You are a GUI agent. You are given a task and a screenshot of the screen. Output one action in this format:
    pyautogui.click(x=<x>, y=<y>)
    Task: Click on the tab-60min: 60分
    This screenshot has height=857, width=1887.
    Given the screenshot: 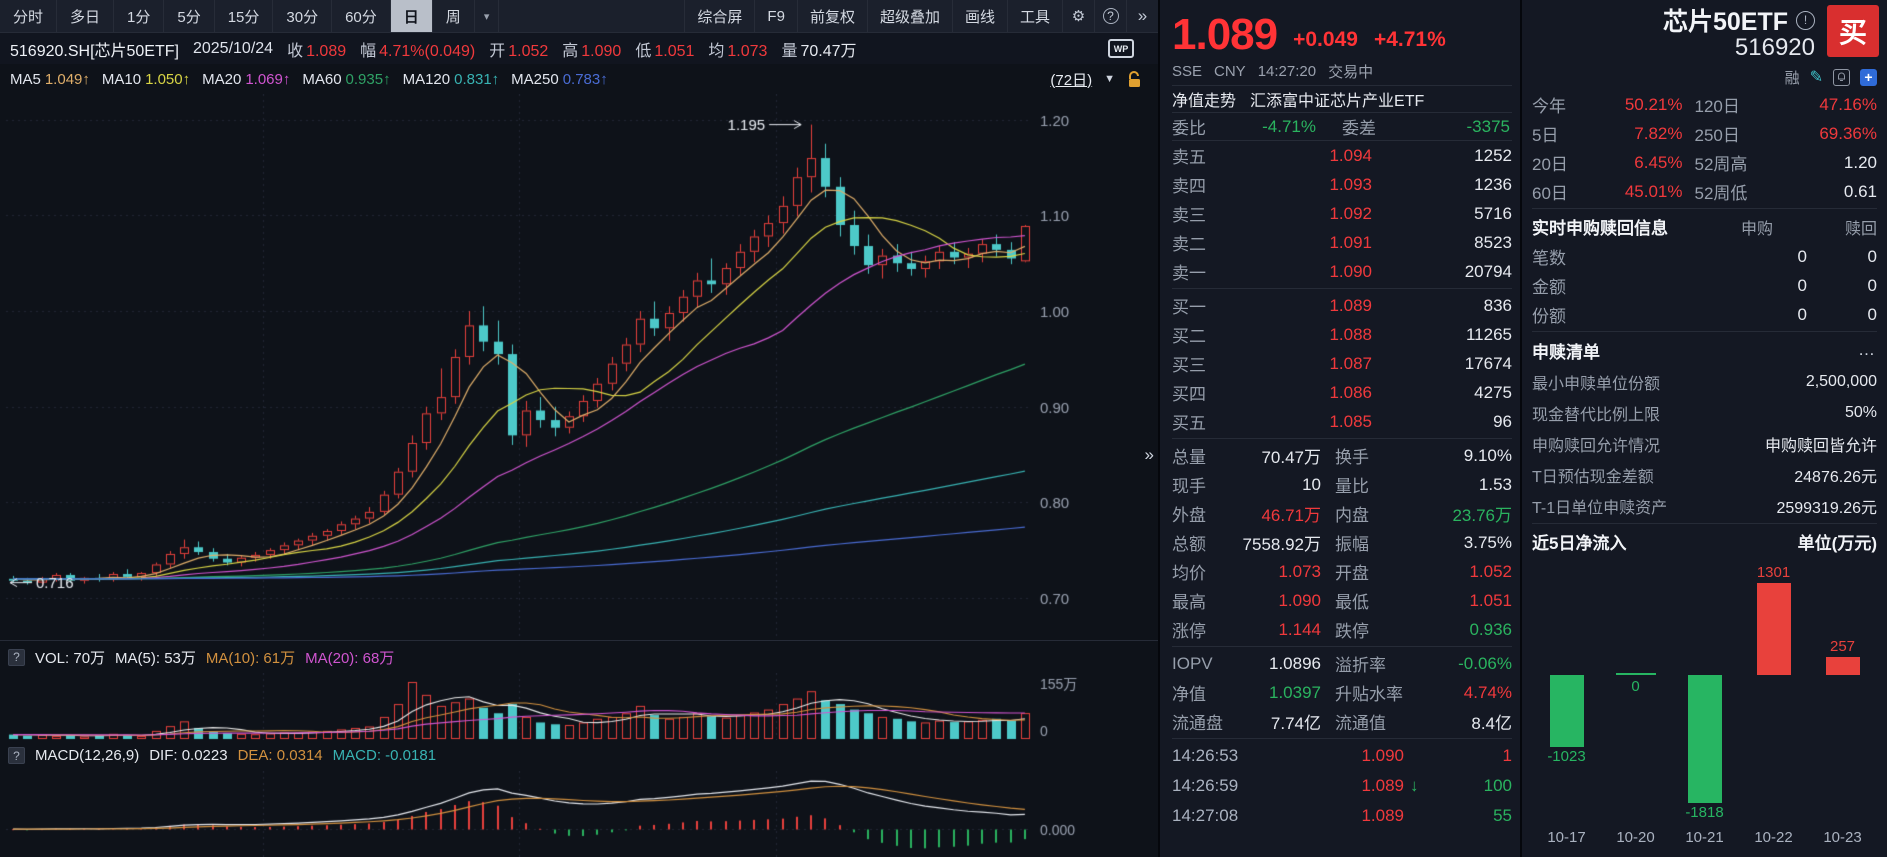 What is the action you would take?
    pyautogui.click(x=361, y=16)
    